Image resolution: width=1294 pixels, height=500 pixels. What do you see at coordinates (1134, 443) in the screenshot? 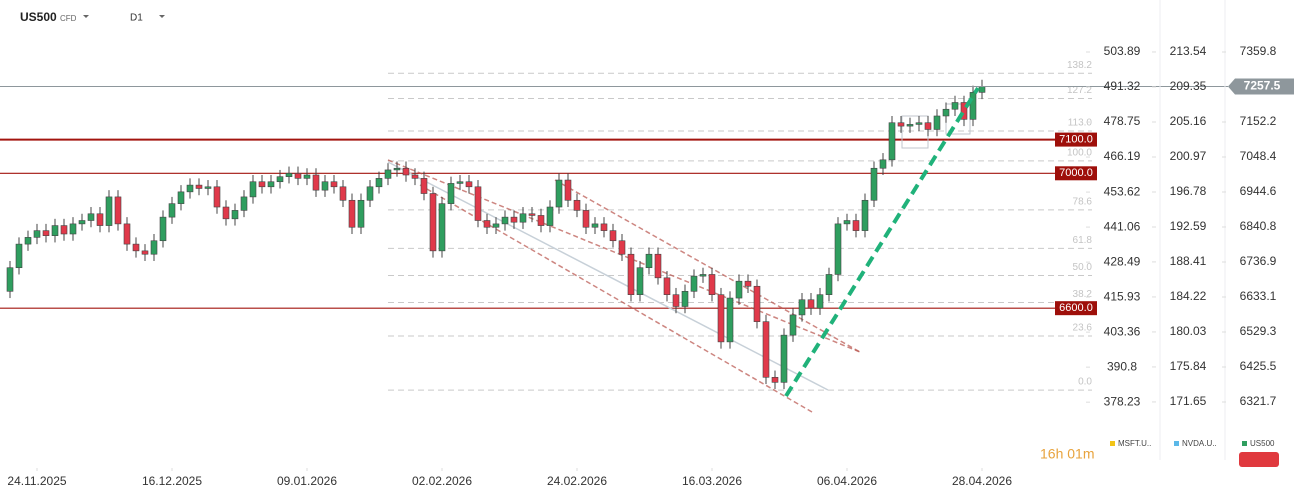
I see `legend-label: MSFT.U..` at bounding box center [1134, 443].